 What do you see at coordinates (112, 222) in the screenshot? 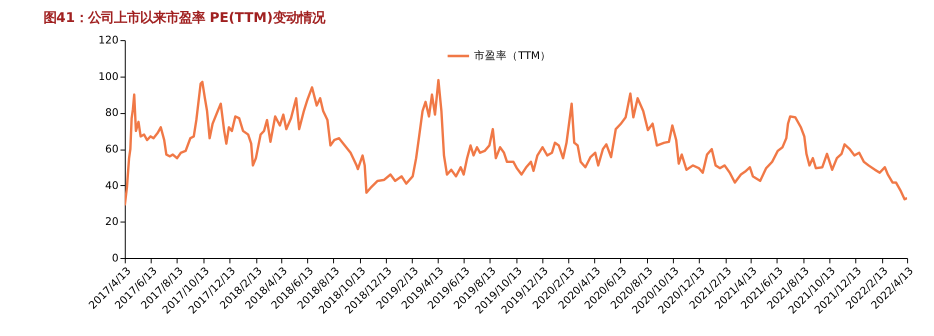
I see `y-tick-label: 20` at bounding box center [112, 222].